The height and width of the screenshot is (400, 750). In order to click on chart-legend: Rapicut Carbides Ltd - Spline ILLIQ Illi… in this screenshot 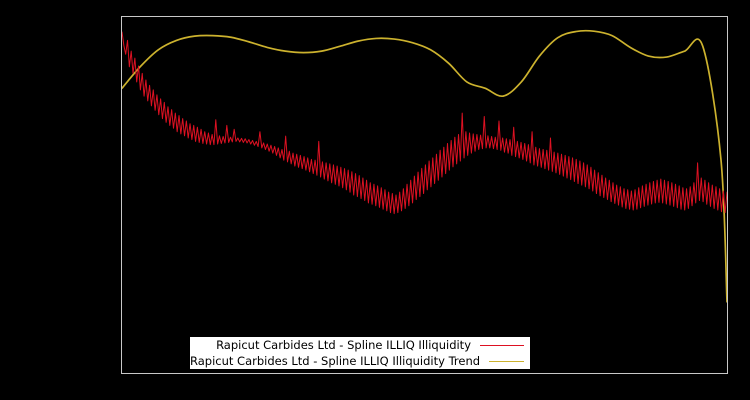, I will do `click(360, 353)`.